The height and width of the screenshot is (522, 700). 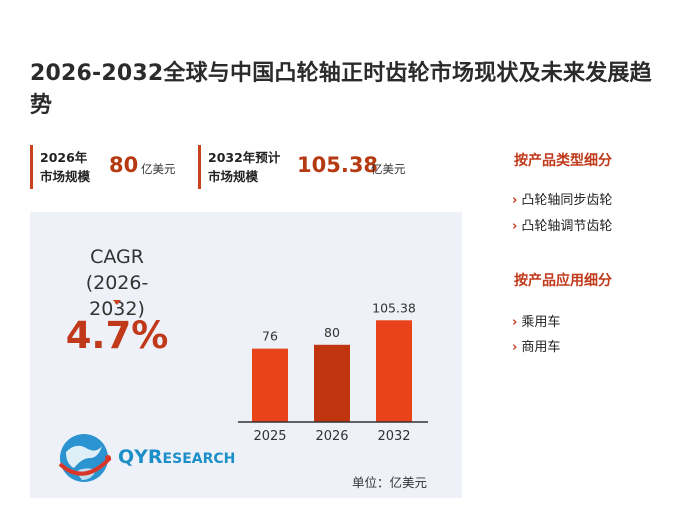 What do you see at coordinates (331, 436) in the screenshot?
I see `x-tick-label: 2026` at bounding box center [331, 436].